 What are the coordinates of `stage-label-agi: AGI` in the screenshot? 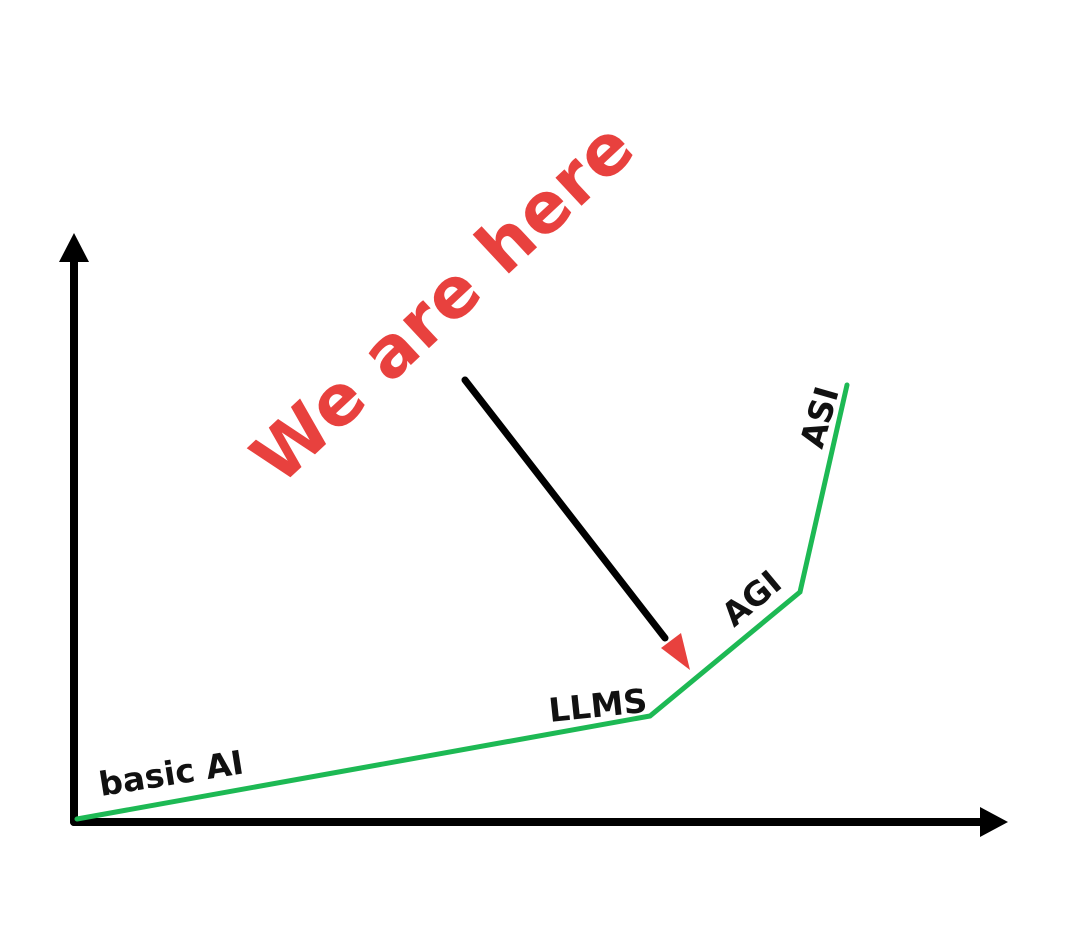 It's located at (751, 599).